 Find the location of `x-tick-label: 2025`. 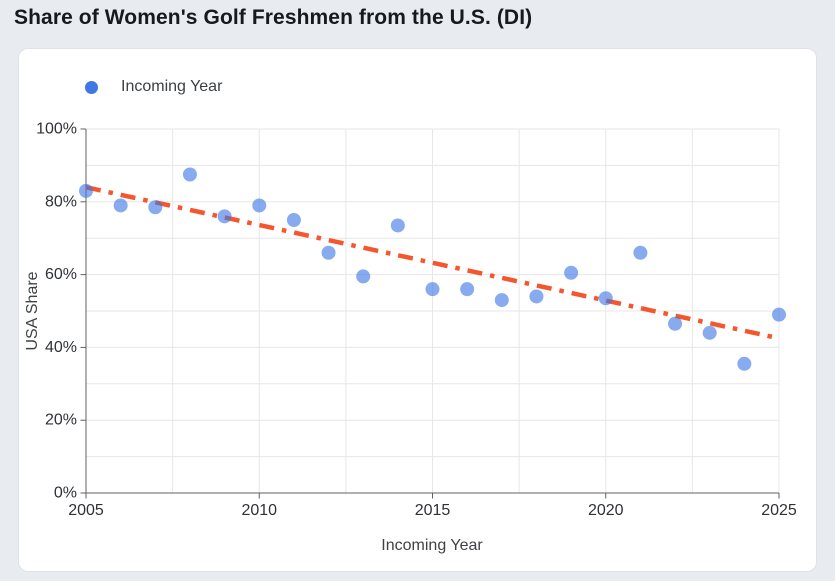

x-tick-label: 2025 is located at coordinates (779, 510).